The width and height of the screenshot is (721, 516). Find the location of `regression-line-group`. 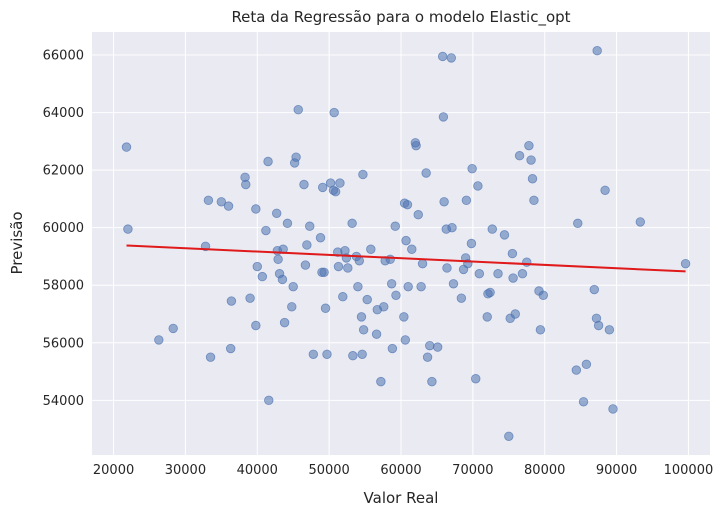

regression-line-group is located at coordinates (406, 258).